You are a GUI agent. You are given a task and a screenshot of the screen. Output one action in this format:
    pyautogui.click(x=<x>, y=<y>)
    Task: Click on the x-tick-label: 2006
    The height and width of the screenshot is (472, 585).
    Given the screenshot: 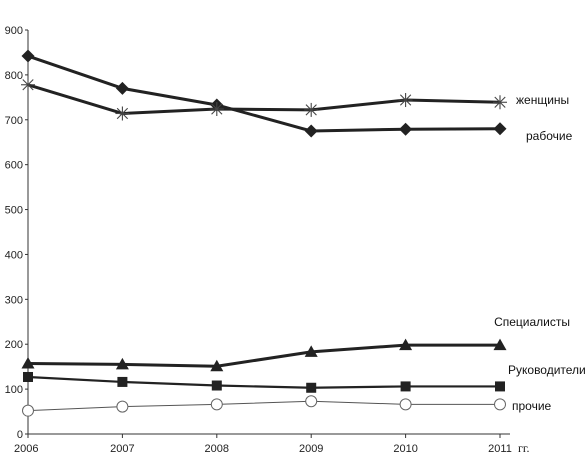 What is the action you would take?
    pyautogui.click(x=26, y=449)
    